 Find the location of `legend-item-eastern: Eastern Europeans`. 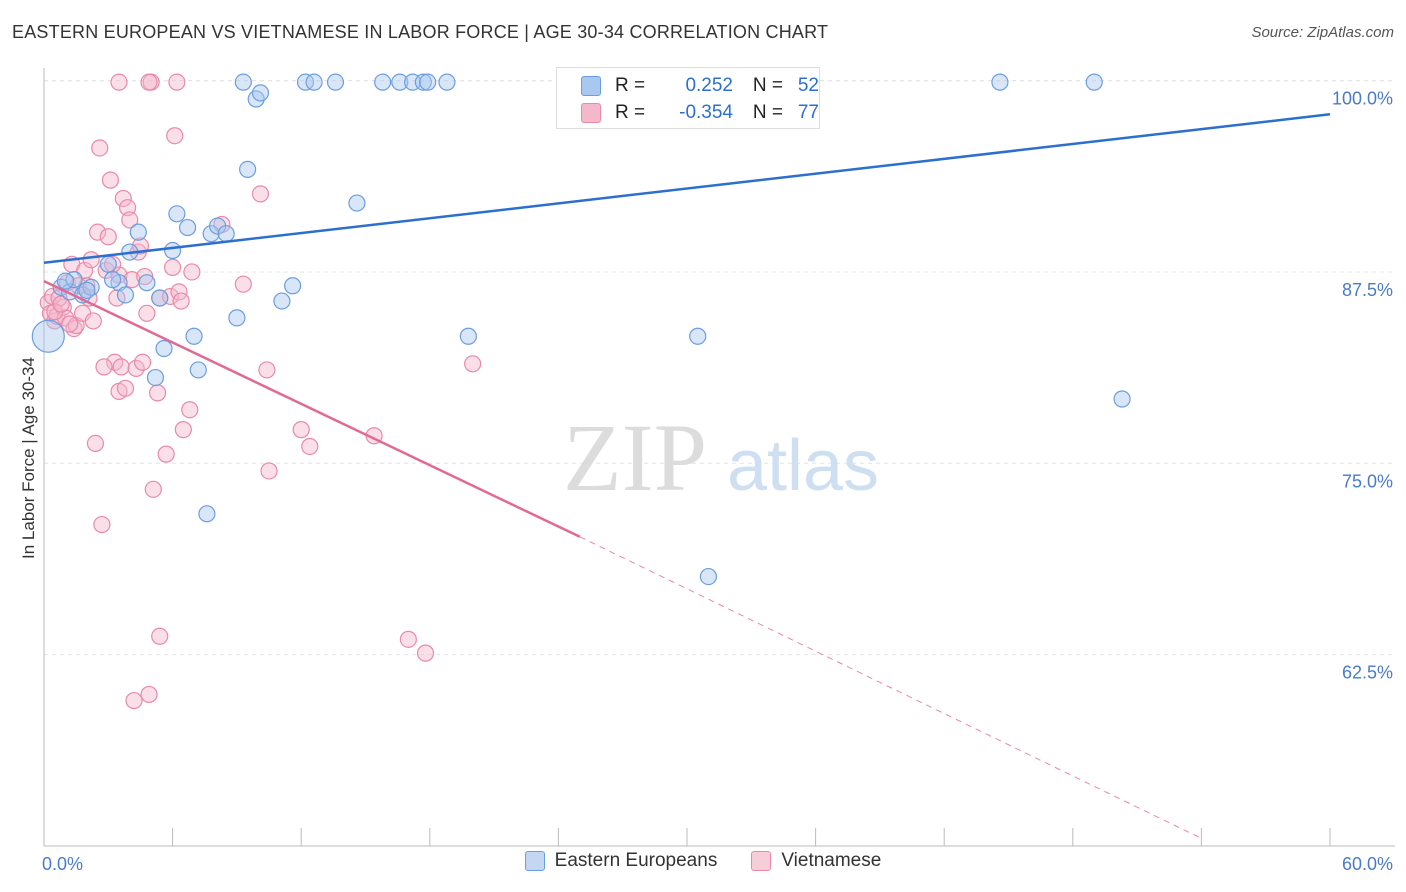

legend-item-eastern: Eastern Europeans is located at coordinates (621, 861).